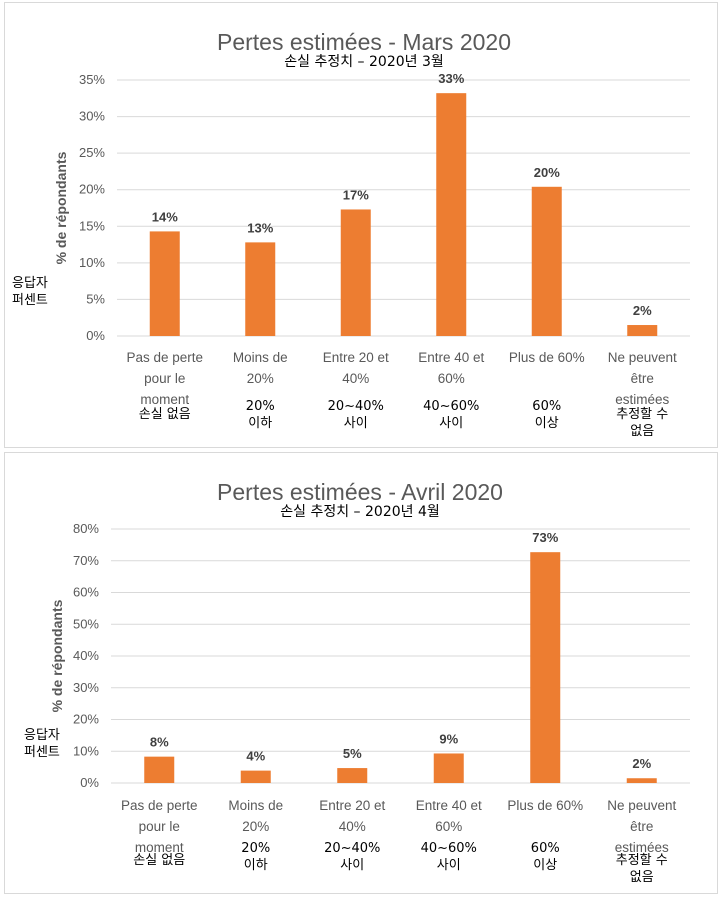 This screenshot has height=897, width=720. Describe the element at coordinates (545, 537) in the screenshot. I see `data-label: 73%` at that location.